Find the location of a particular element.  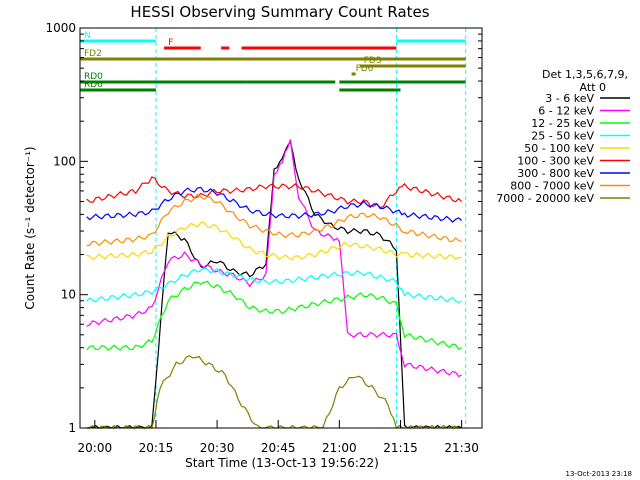

y-tick-label: 10 is located at coordinates (68, 295).